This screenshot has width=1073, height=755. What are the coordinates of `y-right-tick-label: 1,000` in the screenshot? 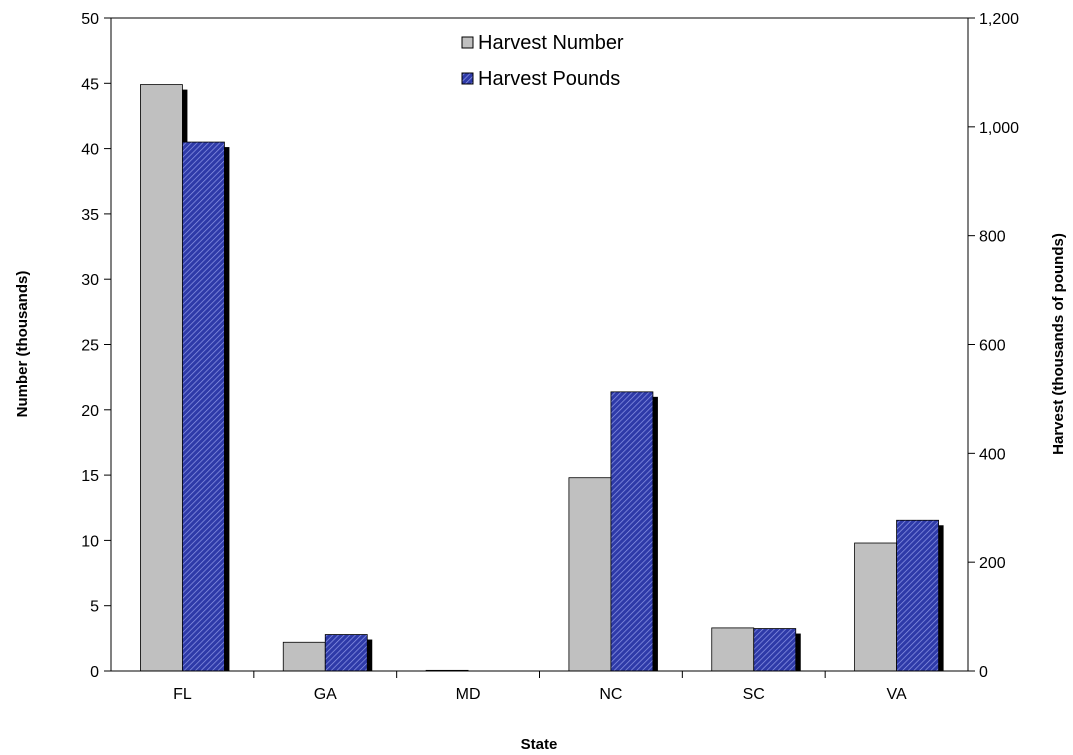 It's located at (999, 128).